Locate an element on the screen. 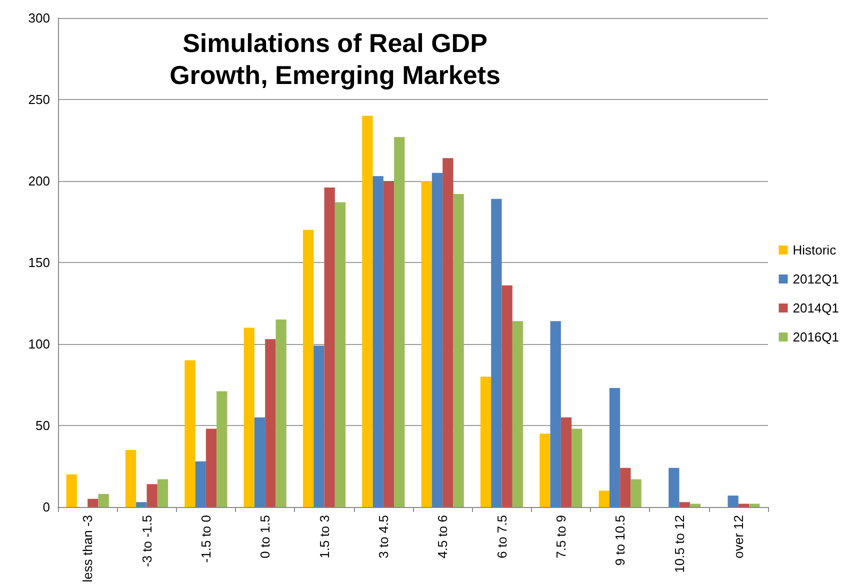 The height and width of the screenshot is (587, 854). x-tick-label: 1.5 to 3 is located at coordinates (324, 536).